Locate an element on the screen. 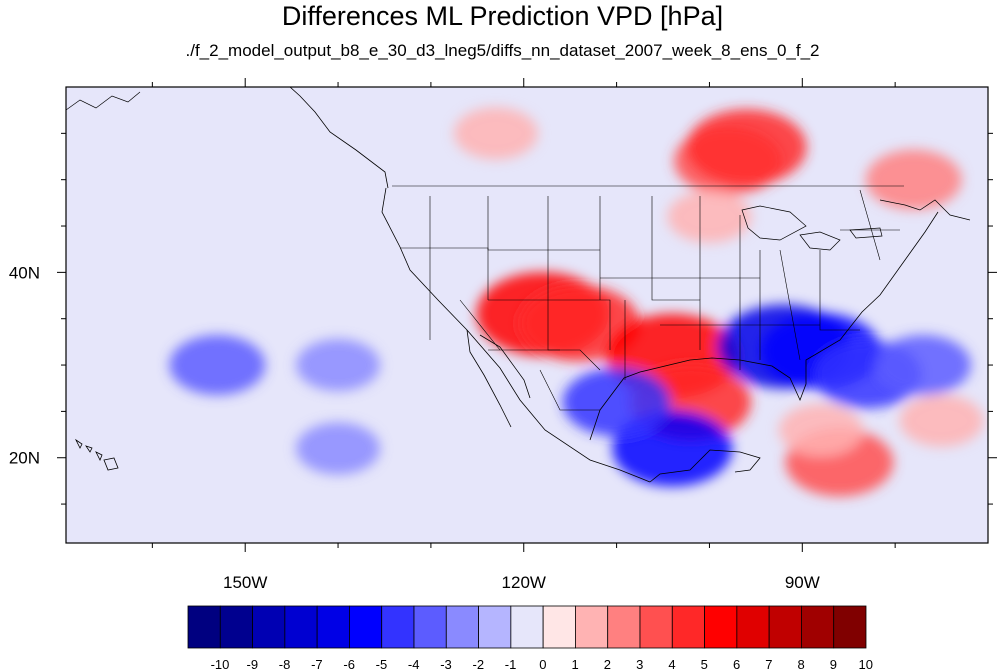 The width and height of the screenshot is (1005, 672). anomaly-pacific-cold-east is located at coordinates (338, 365).